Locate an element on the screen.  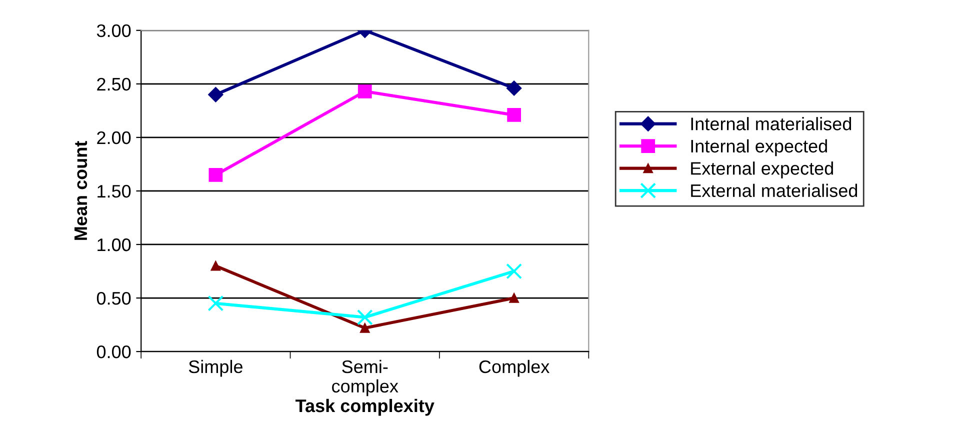
y-tick-label: 2.50 is located at coordinates (114, 84).